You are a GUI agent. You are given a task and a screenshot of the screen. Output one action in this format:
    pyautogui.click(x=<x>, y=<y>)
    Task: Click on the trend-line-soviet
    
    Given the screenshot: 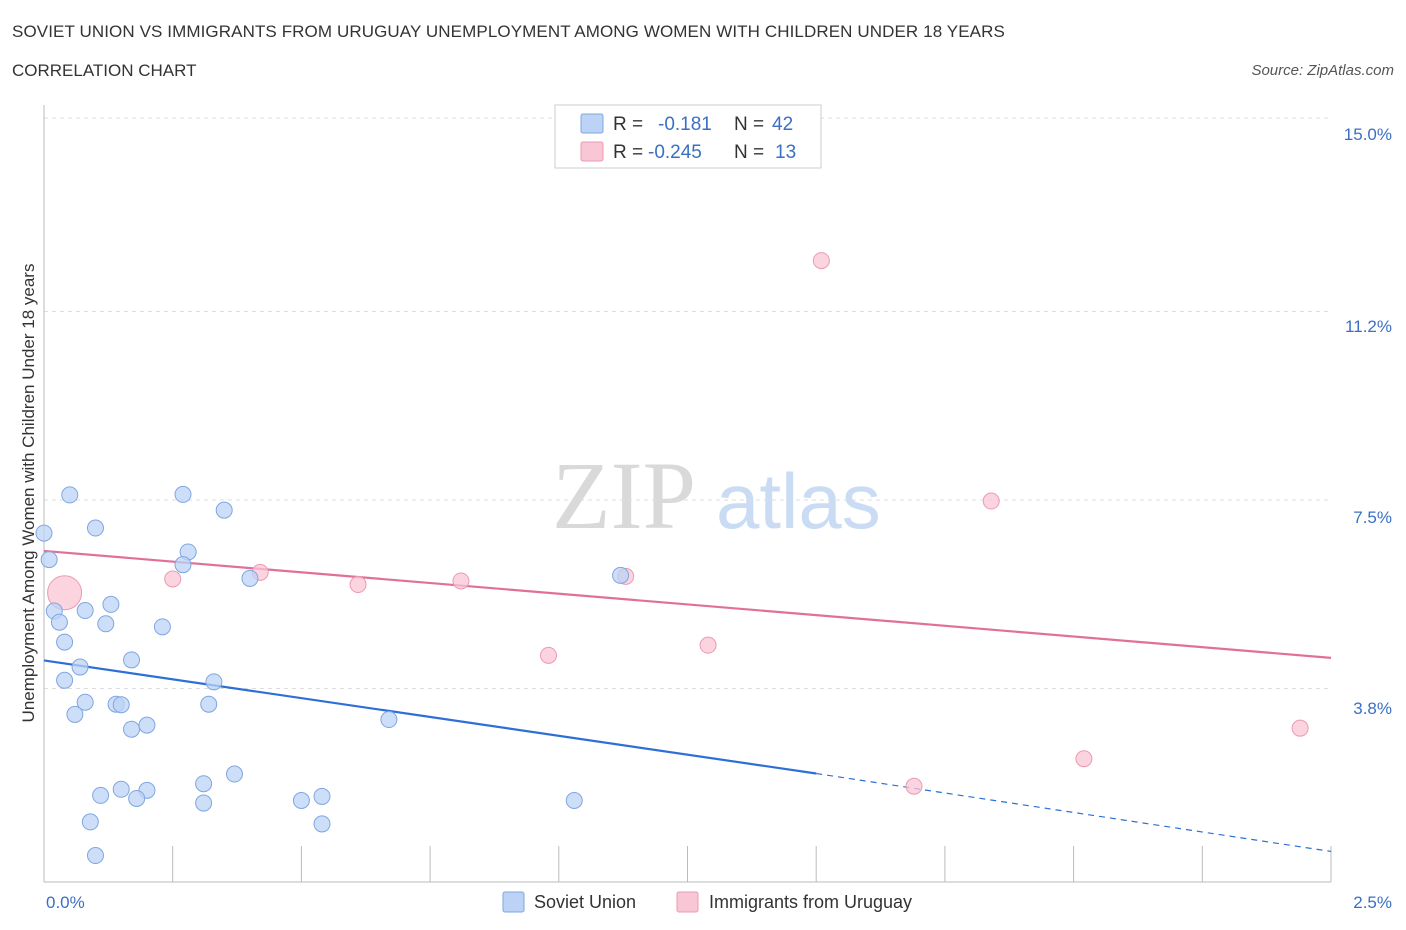 What is the action you would take?
    pyautogui.click(x=430, y=717)
    